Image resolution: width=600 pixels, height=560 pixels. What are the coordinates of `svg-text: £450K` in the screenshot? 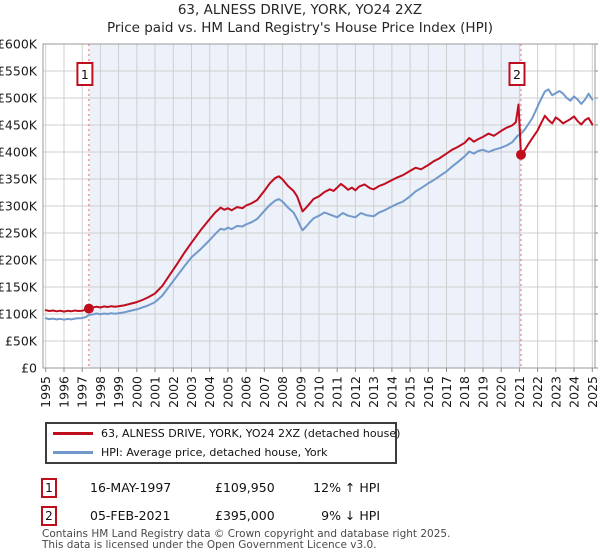 It's located at (19, 125).